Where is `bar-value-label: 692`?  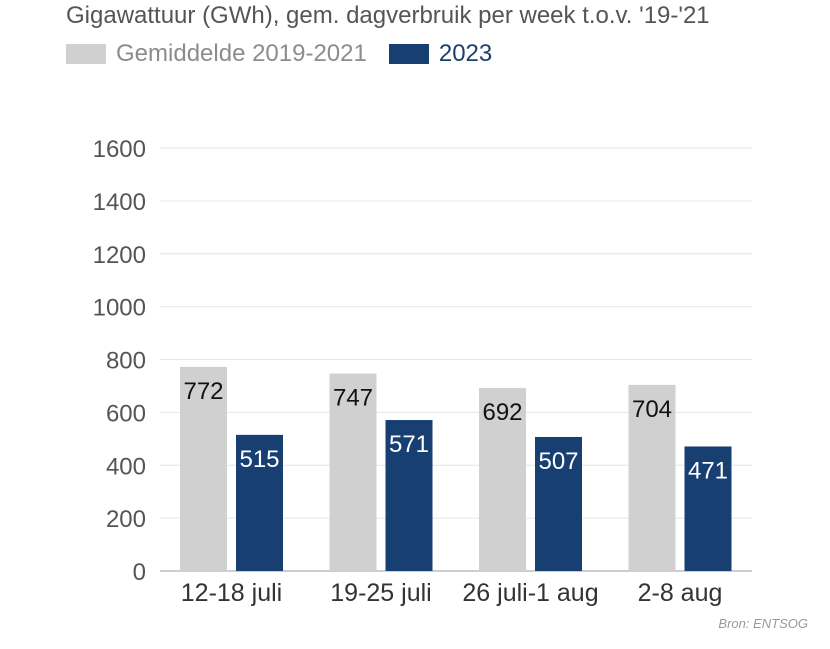 bar-value-label: 692 is located at coordinates (502, 412).